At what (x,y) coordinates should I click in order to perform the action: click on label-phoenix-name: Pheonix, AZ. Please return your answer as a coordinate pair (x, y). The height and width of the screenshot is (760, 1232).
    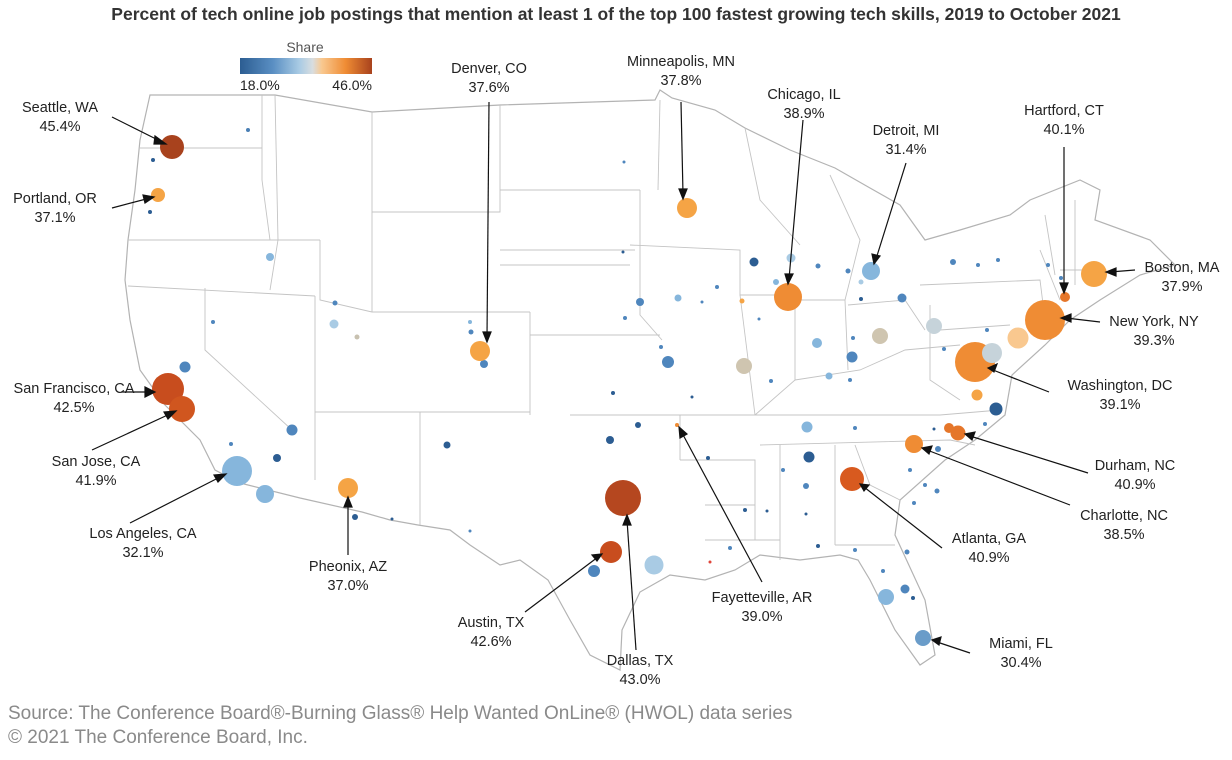
    Looking at the image, I should click on (348, 567).